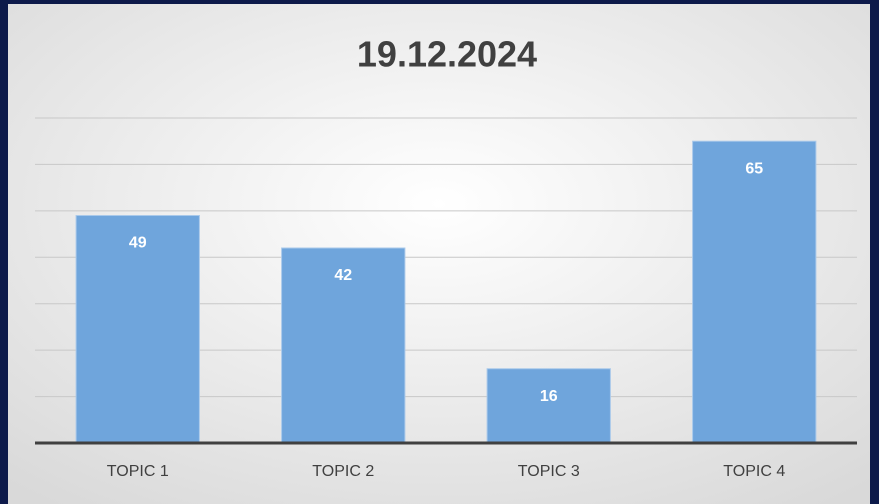  Describe the element at coordinates (447, 54) in the screenshot. I see `chart-title: 19.12.2024` at that location.